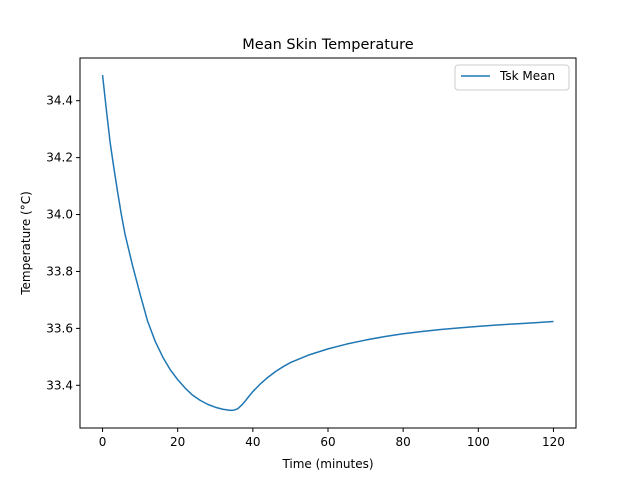 The image size is (640, 480). Describe the element at coordinates (59, 215) in the screenshot. I see `y-tick-label: 34.0` at that location.